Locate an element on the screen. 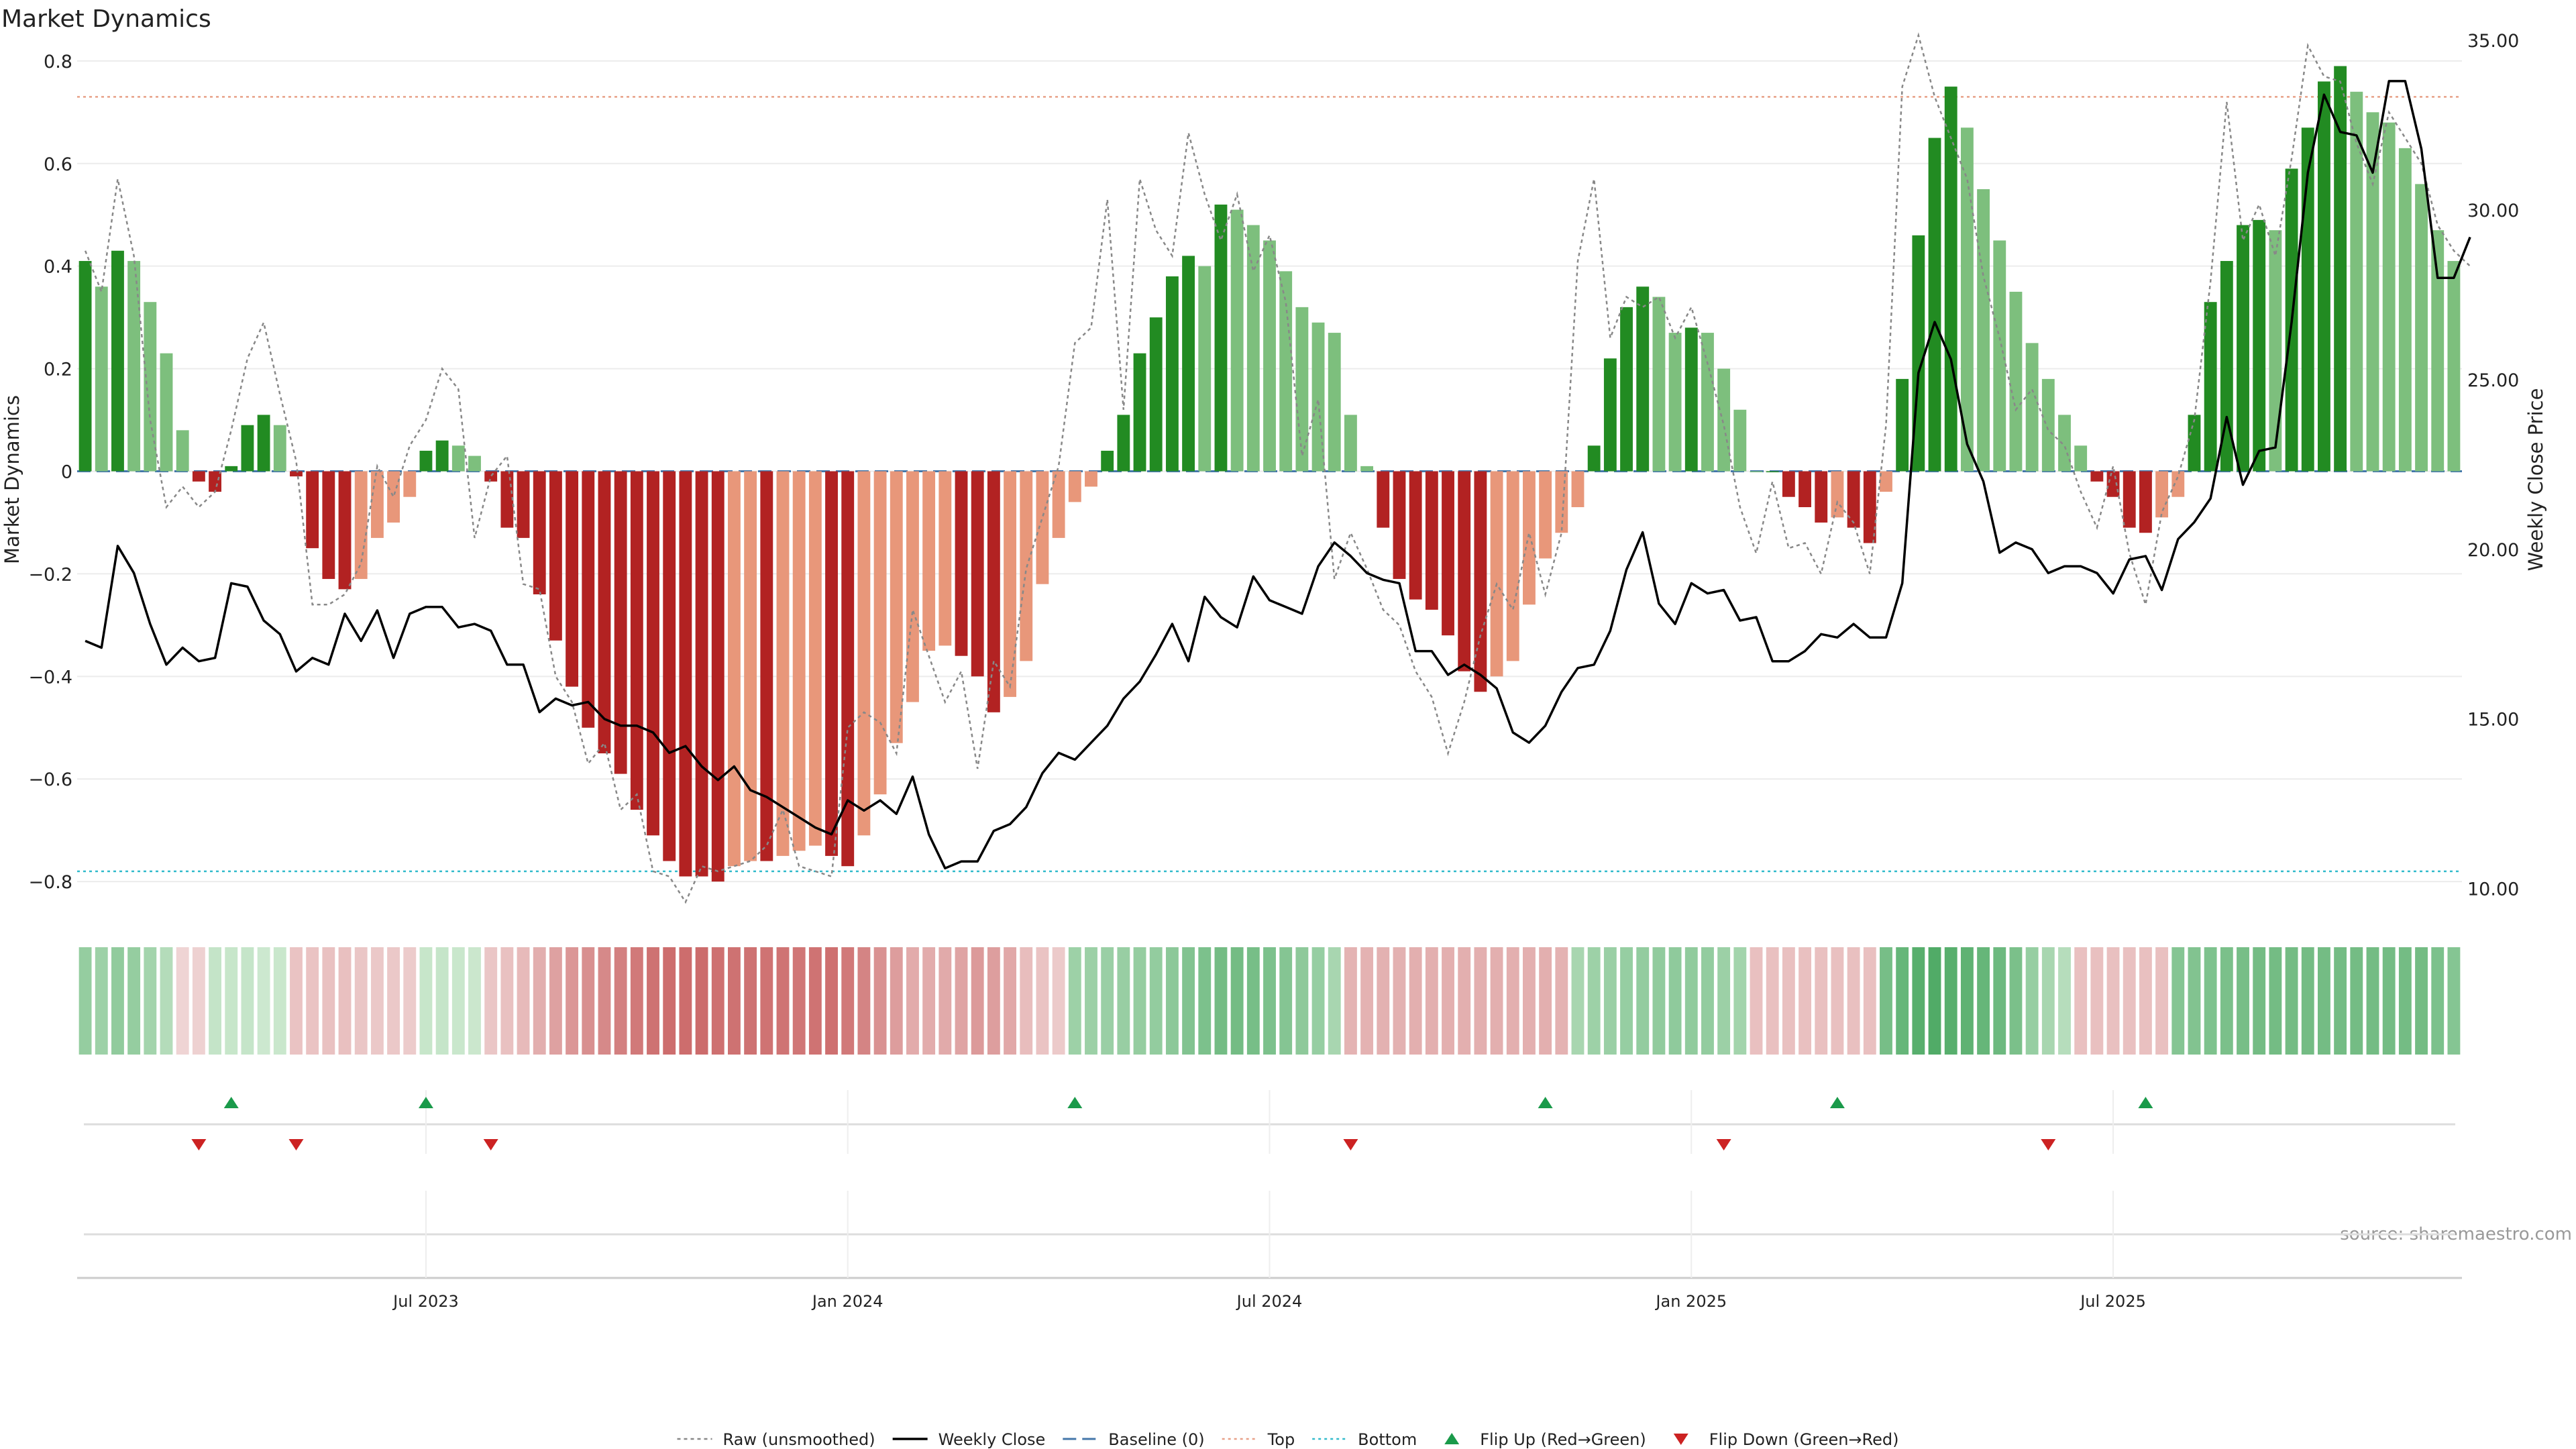 This screenshot has width=2576, height=1449. legend-label: Flip Up (Red→Green) is located at coordinates (1563, 1439).